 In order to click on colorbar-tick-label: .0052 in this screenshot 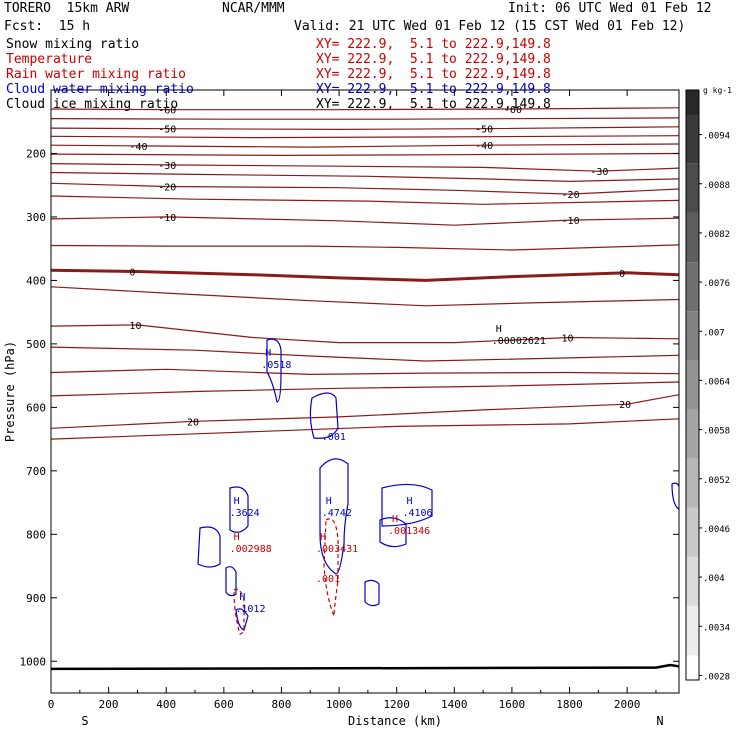, I will do `click(716, 481)`.